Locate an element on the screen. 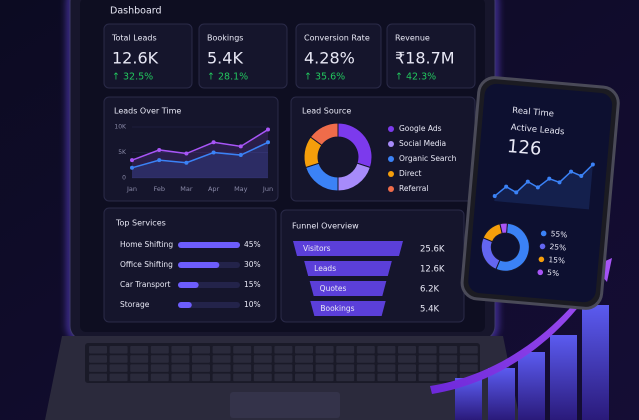 This screenshot has height=420, width=639. kpi-change: ↑ 35.6% is located at coordinates (324, 77).